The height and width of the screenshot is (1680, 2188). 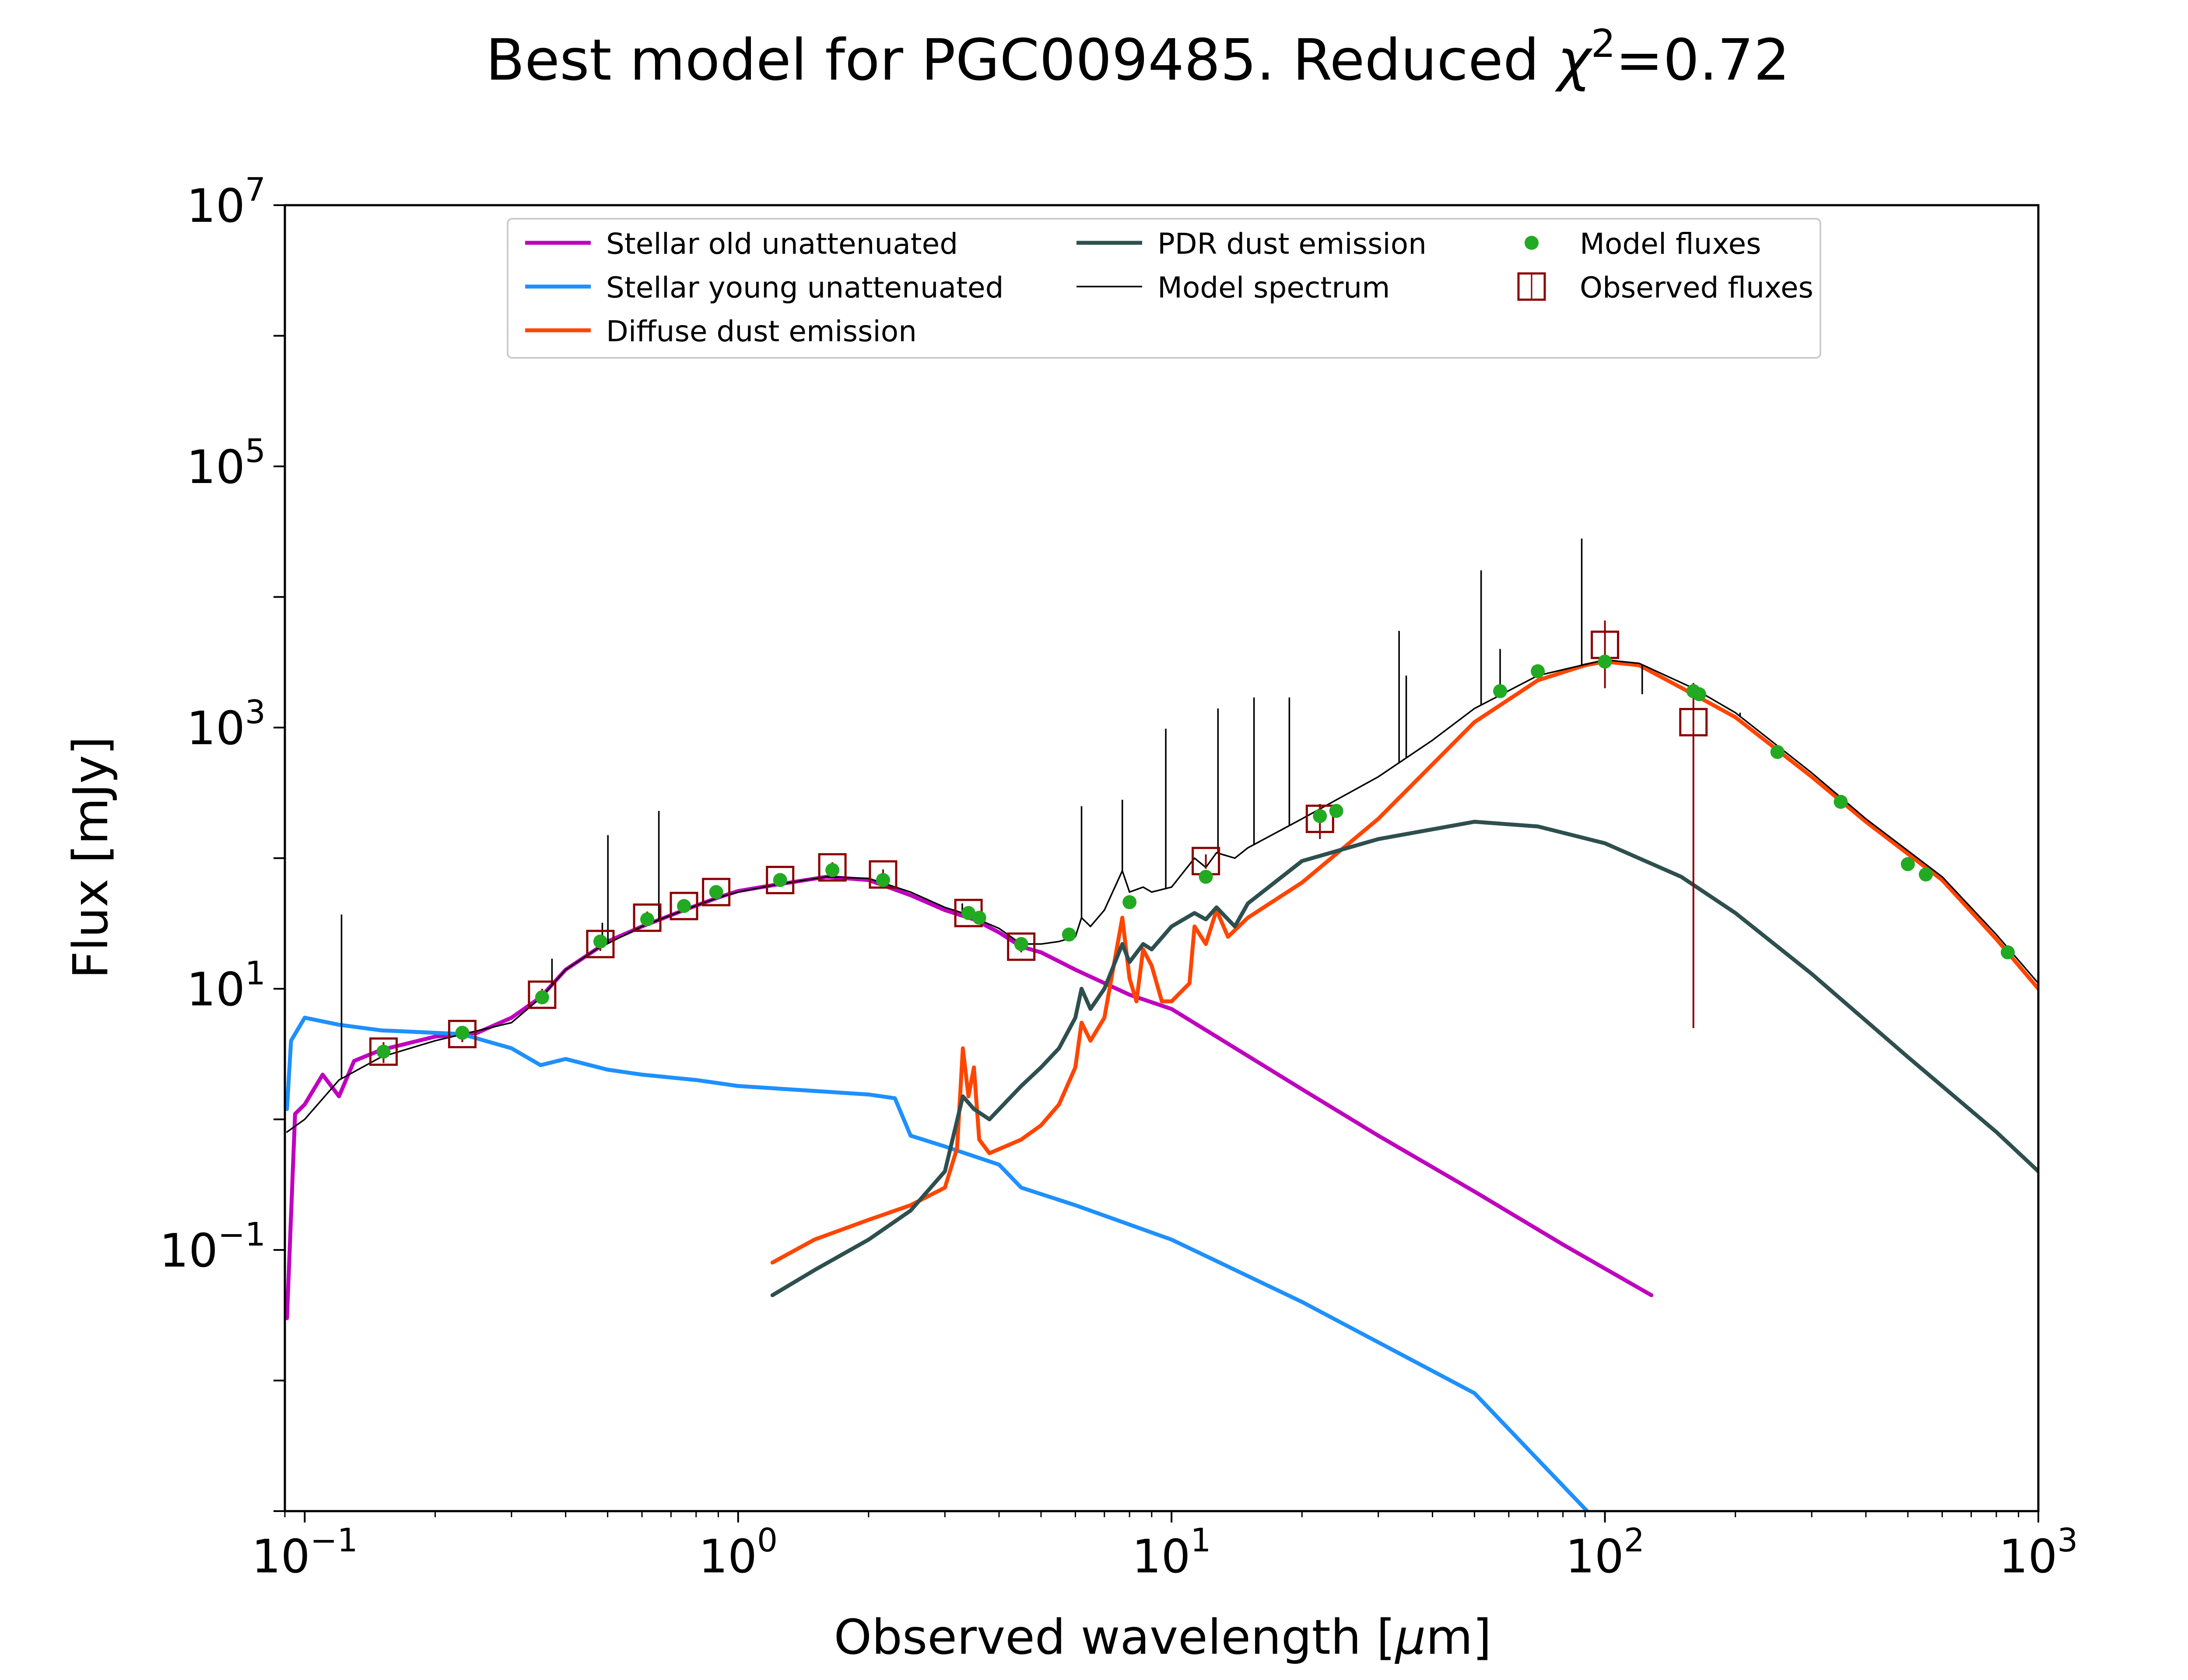 What do you see at coordinates (1671, 244) in the screenshot?
I see `legend-label-model-fluxes: Model fluxes` at bounding box center [1671, 244].